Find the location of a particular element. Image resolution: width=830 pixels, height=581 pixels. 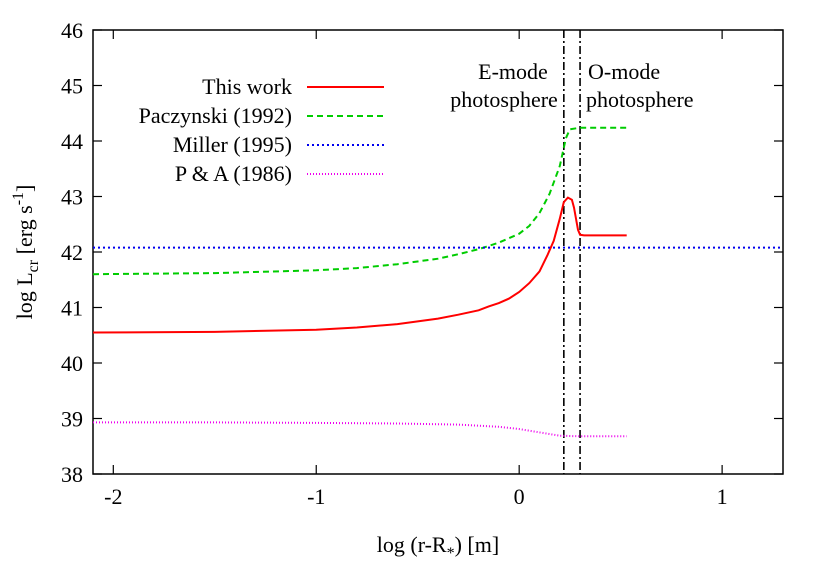

y-axis-label: log Lcr [erg s-1] is located at coordinates (26, 252).